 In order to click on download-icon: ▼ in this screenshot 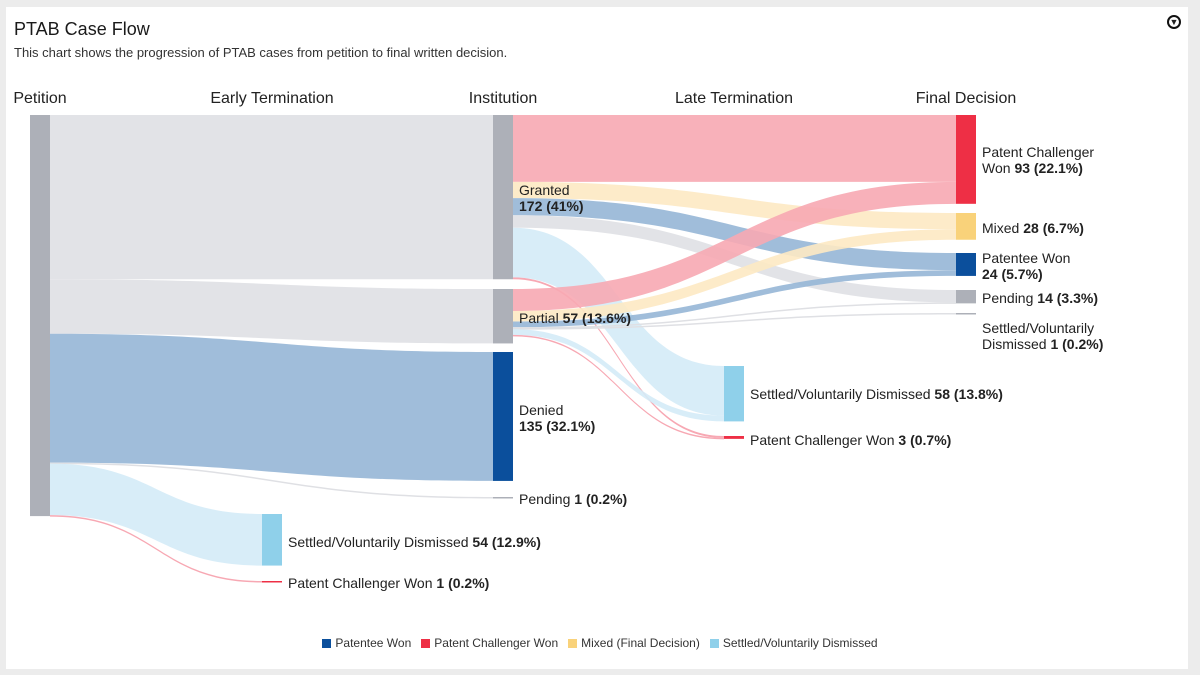, I will do `click(1174, 22)`.